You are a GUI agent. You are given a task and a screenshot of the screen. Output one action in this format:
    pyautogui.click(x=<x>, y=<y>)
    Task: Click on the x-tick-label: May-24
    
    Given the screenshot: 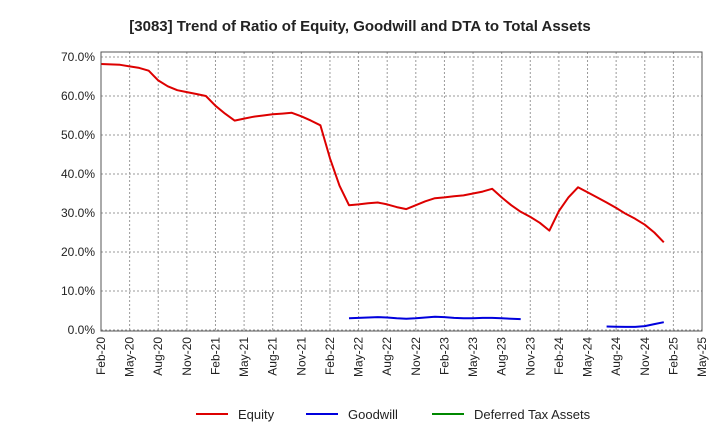 What is the action you would take?
    pyautogui.click(x=588, y=357)
    